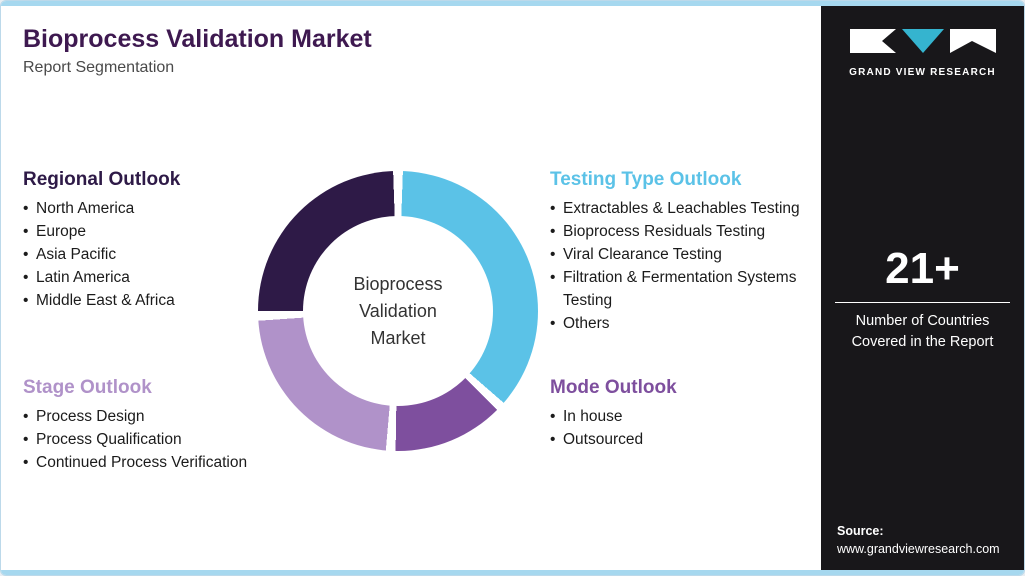 The width and height of the screenshot is (1025, 576). Describe the element at coordinates (918, 540) in the screenshot. I see `source-block: Source: www.grandviewresearch.com` at that location.